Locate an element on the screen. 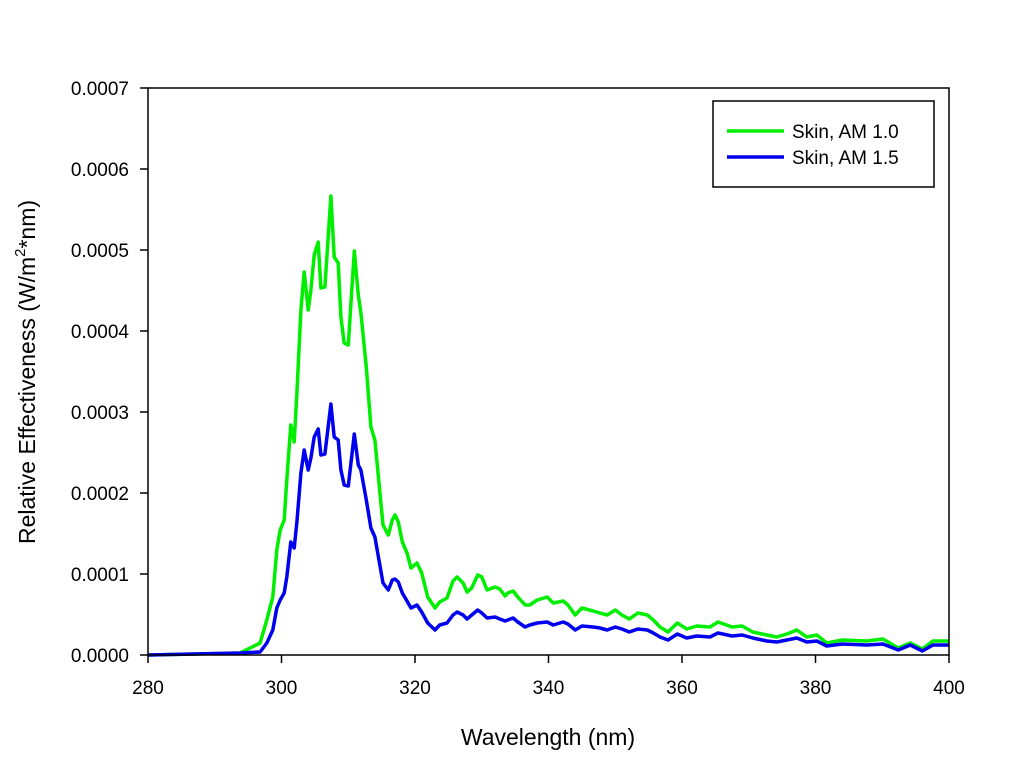 The height and width of the screenshot is (763, 1024). y-axis-label-main: Relative Effectiveness (W/m is located at coordinates (27, 400).